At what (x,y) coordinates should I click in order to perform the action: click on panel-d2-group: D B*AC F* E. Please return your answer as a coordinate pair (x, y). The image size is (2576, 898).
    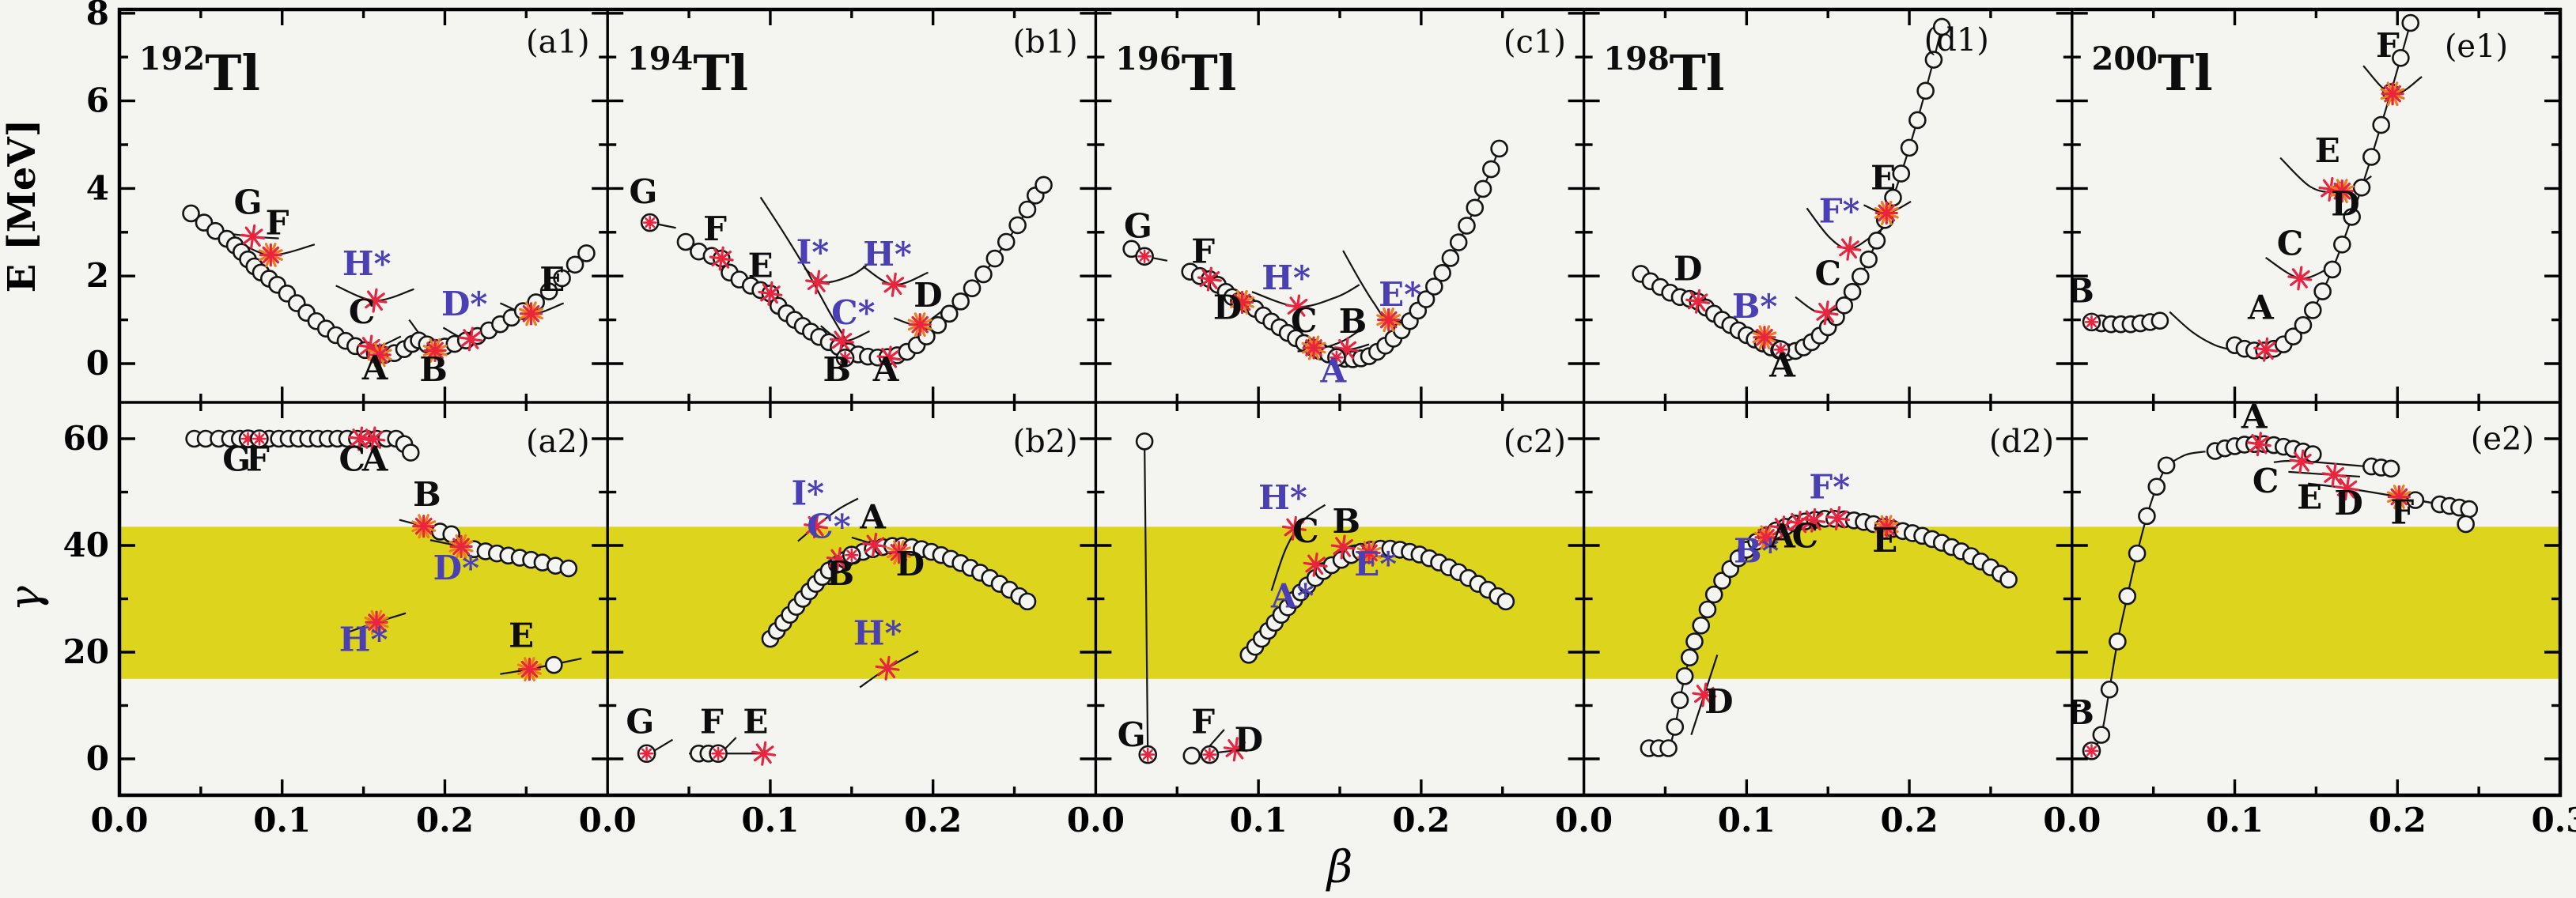
    Looking at the image, I should click on (1829, 612).